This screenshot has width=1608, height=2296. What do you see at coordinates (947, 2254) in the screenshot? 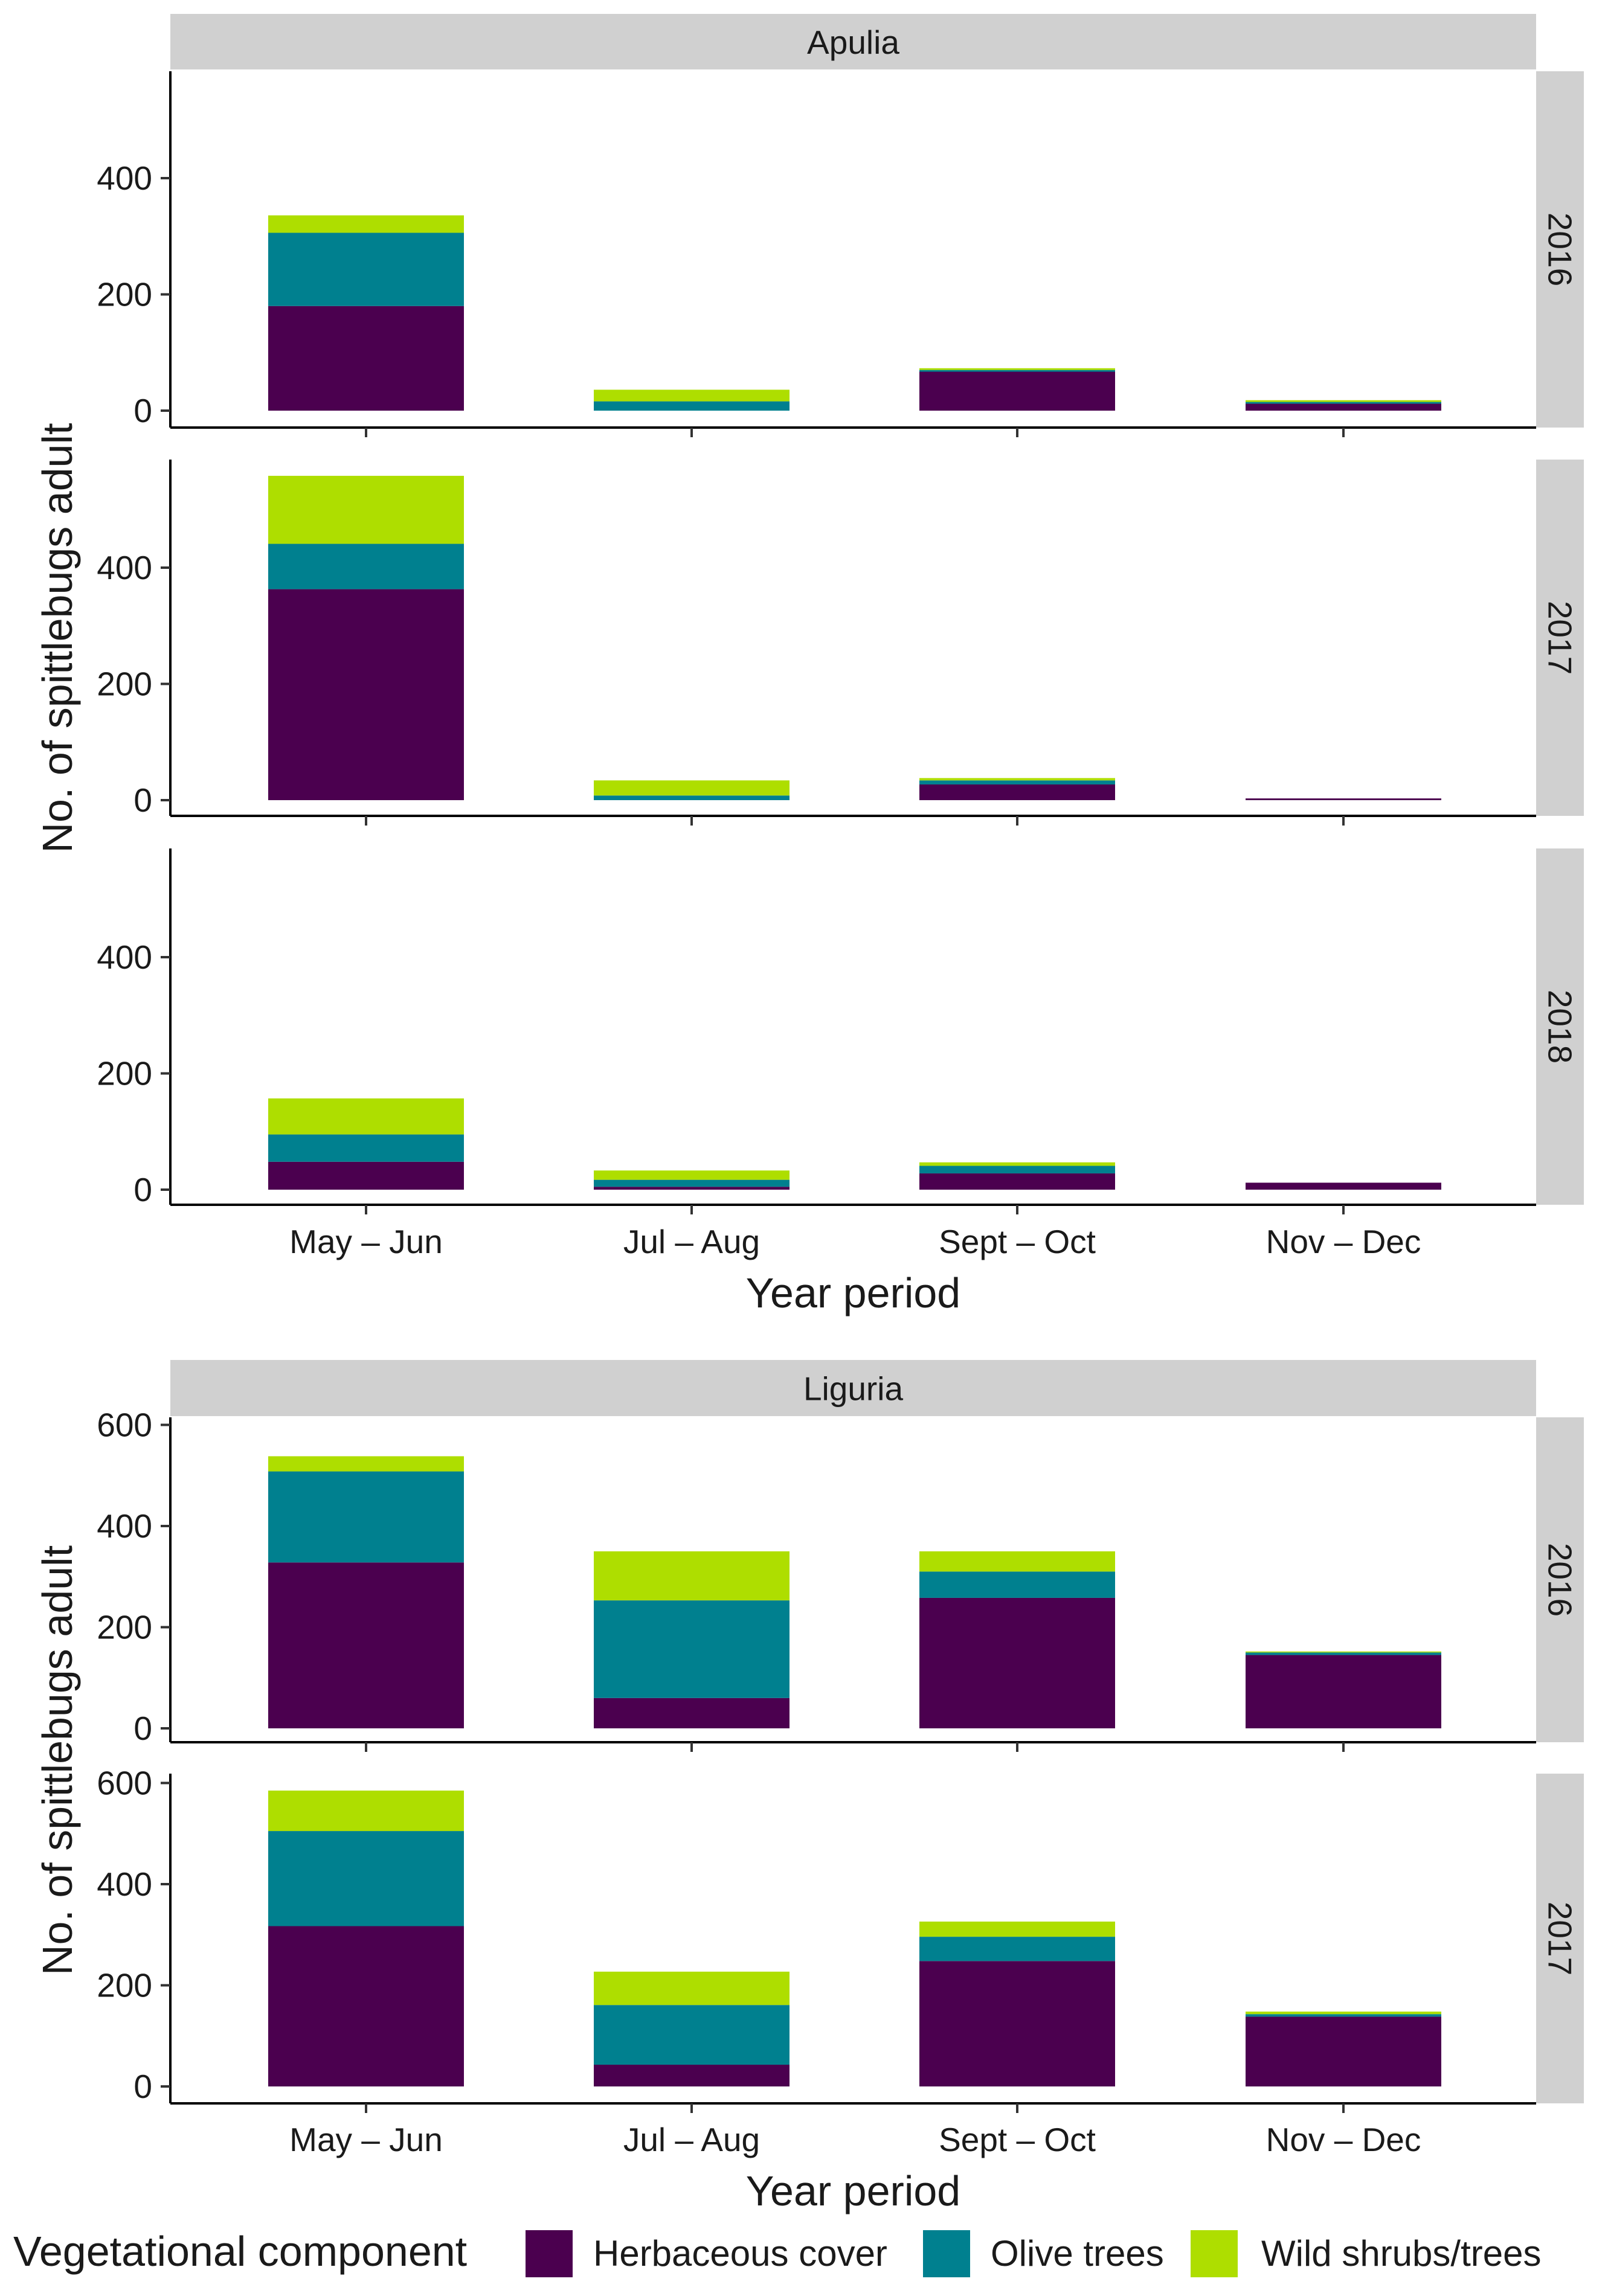
I see `legend-key-olive-trees` at bounding box center [947, 2254].